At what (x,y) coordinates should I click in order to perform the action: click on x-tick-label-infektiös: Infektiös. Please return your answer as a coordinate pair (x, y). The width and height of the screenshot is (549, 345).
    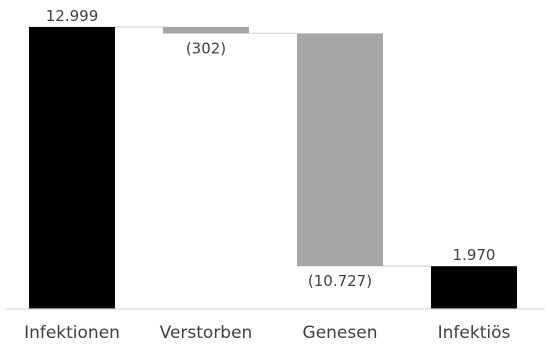
    Looking at the image, I should click on (474, 333).